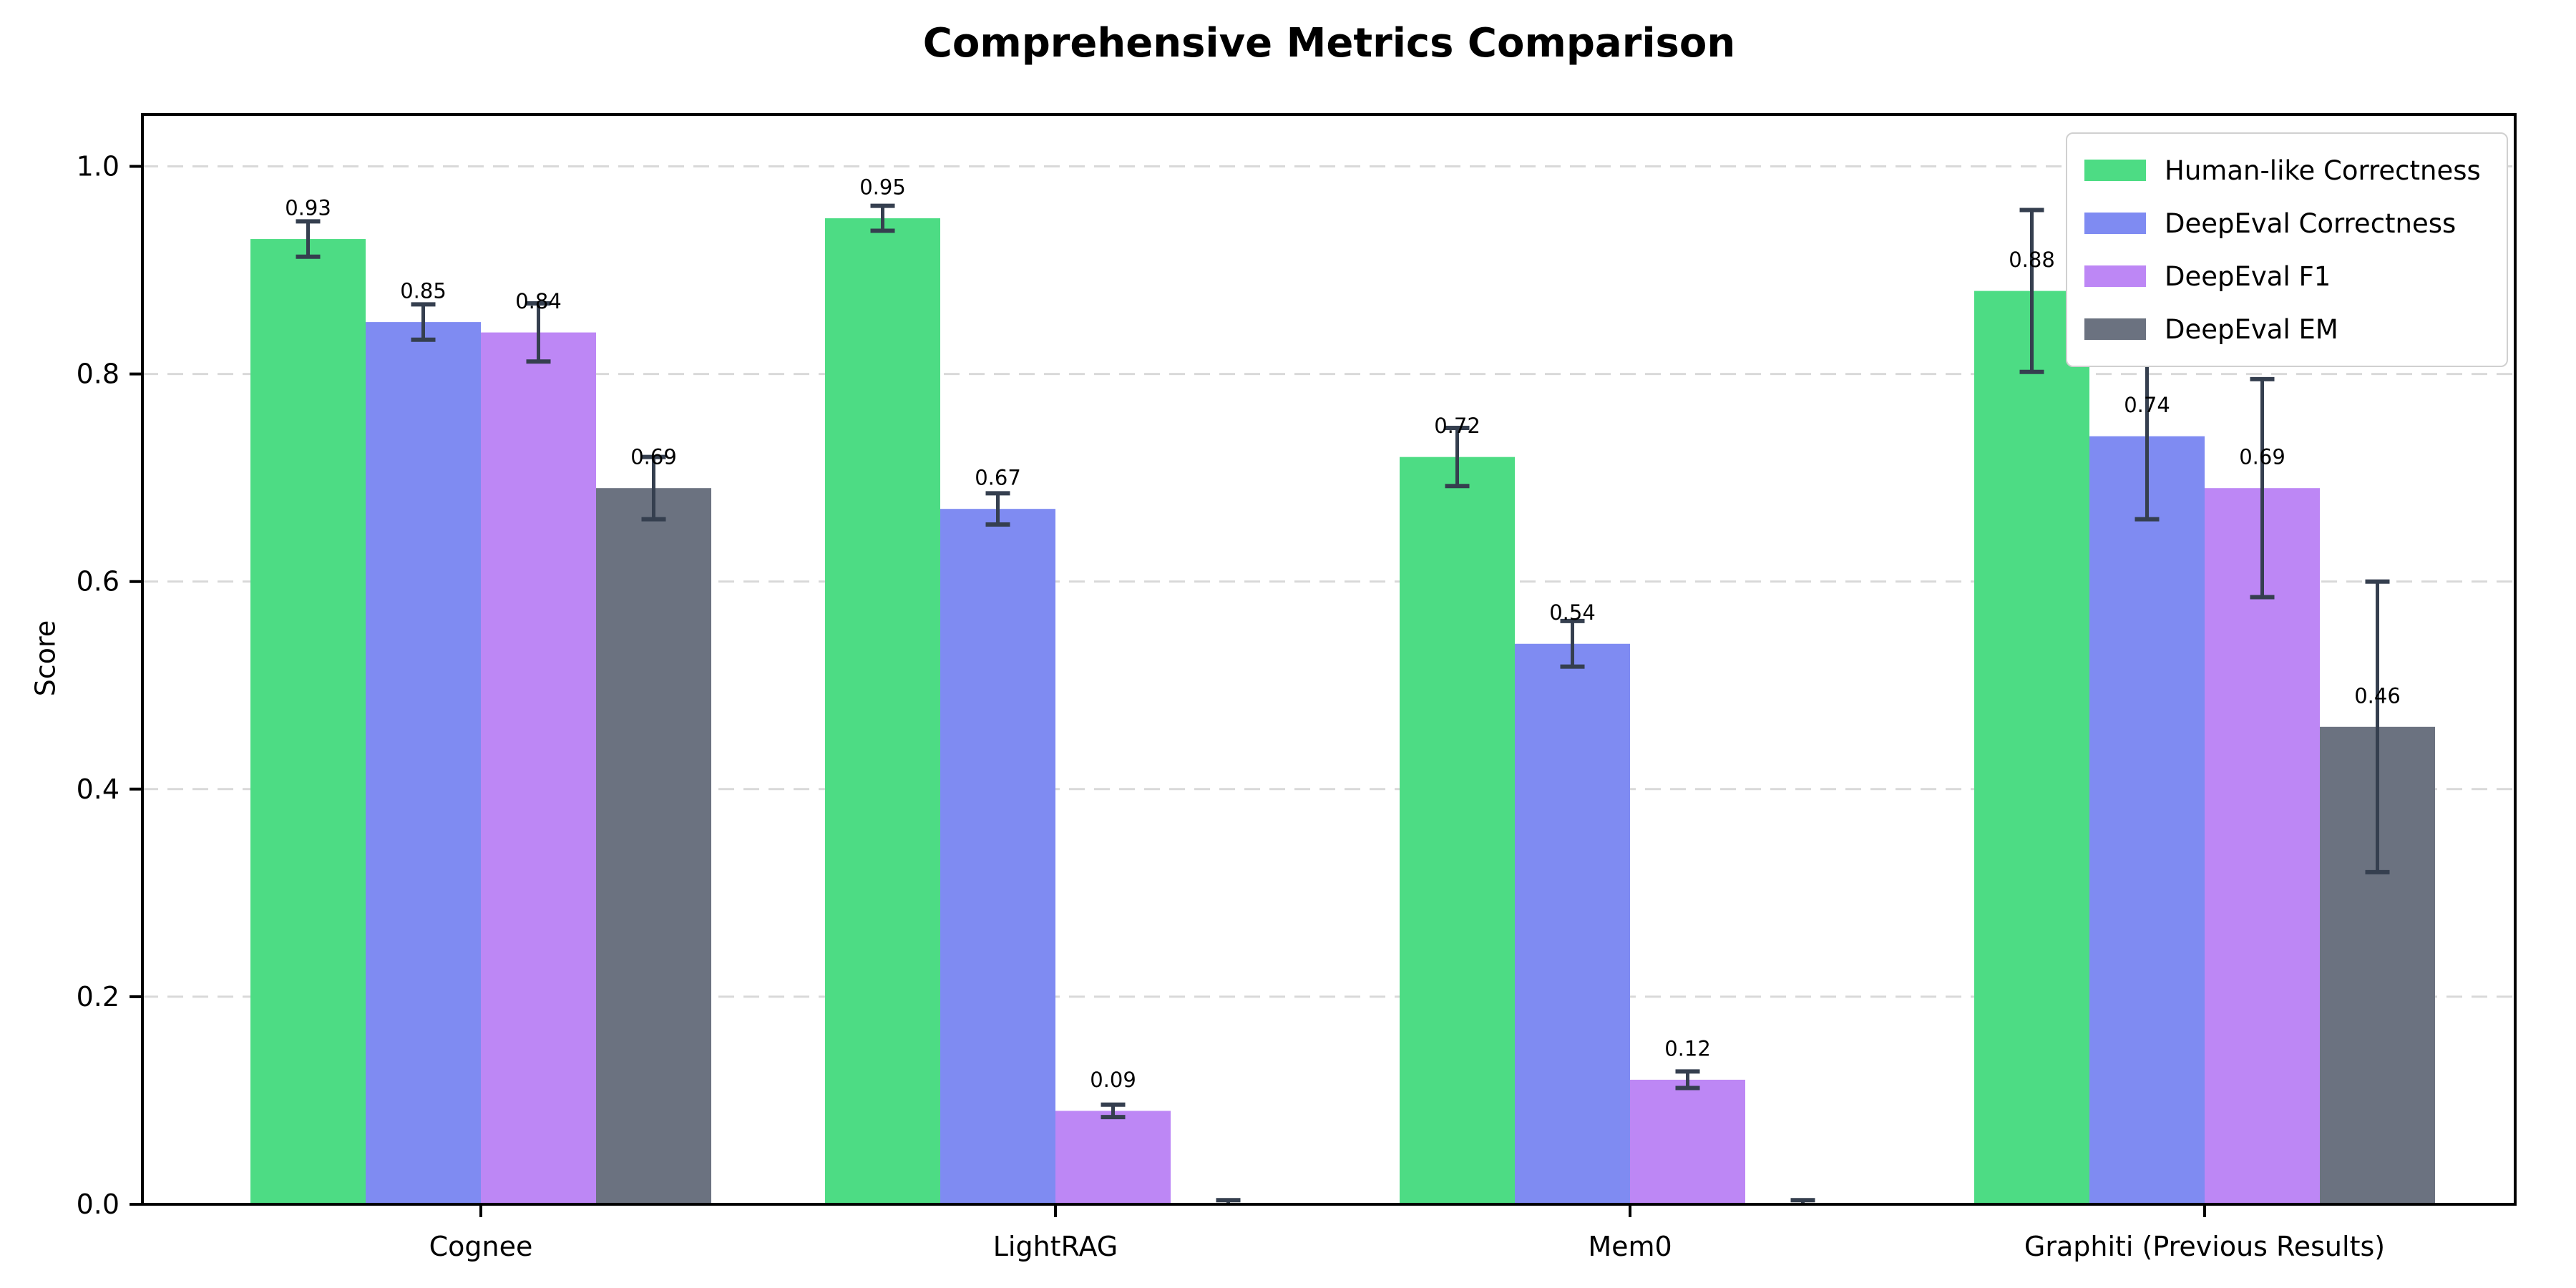  What do you see at coordinates (1687, 1048) in the screenshot?
I see `bar-value-label: 0.12` at bounding box center [1687, 1048].